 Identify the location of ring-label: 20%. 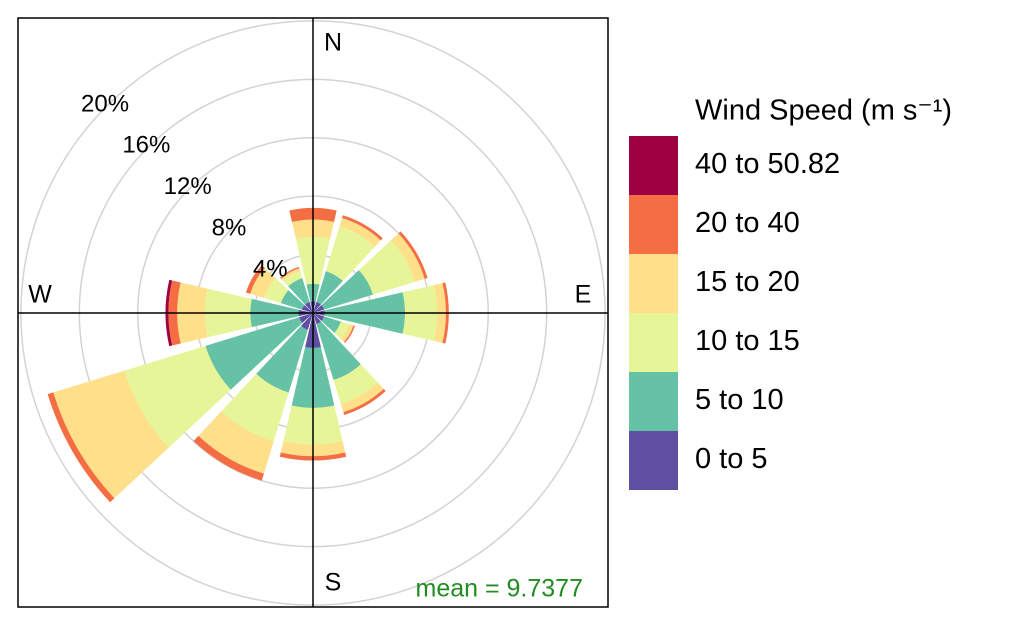
(105, 103).